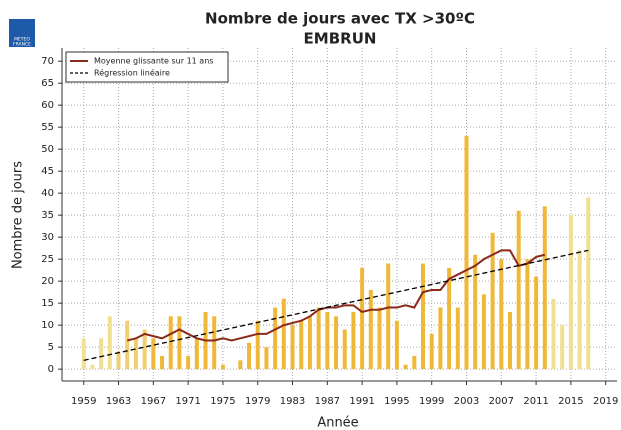 The image size is (621, 430). What do you see at coordinates (47, 303) in the screenshot?
I see `y-tick-label: 15` at bounding box center [47, 303].